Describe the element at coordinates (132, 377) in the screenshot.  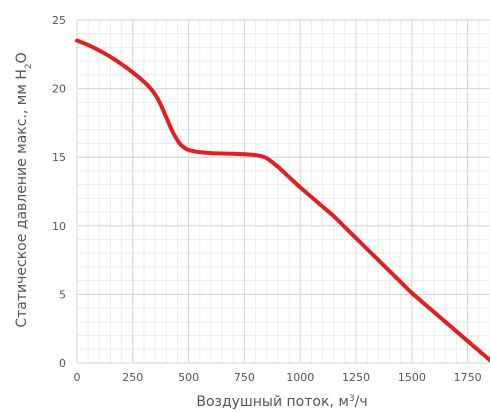
I see `x-tick-label: 250` at that location.